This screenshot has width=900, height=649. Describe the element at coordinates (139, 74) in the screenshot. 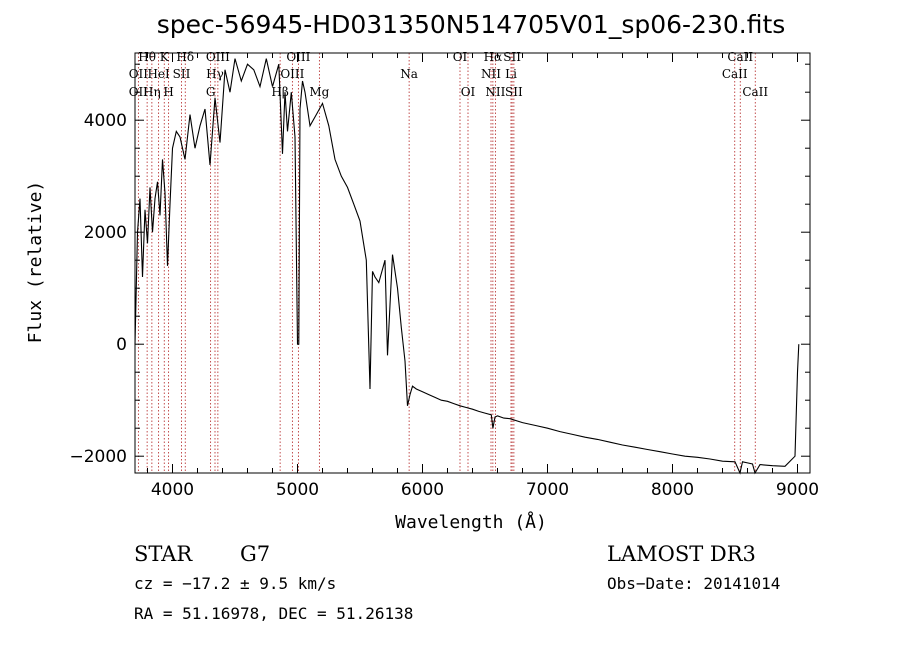

I see `spectral-line-label: OII` at that location.